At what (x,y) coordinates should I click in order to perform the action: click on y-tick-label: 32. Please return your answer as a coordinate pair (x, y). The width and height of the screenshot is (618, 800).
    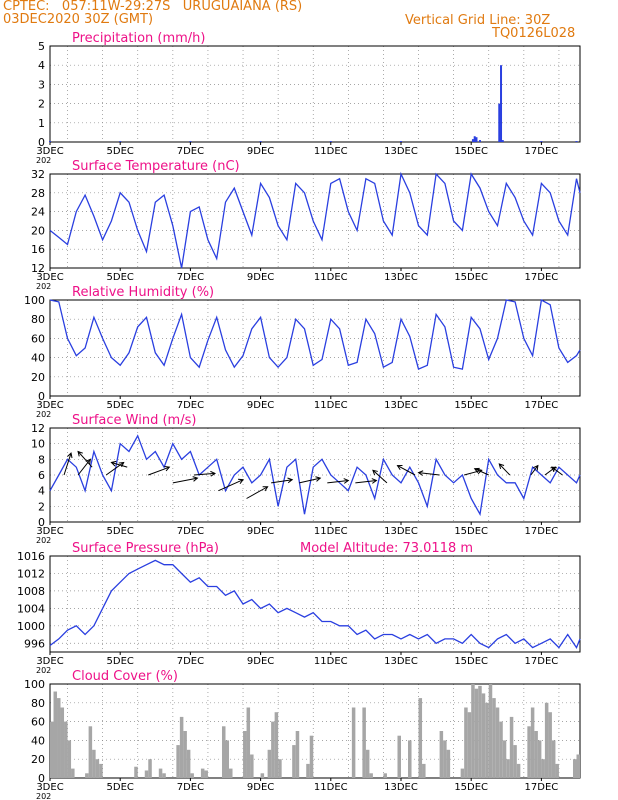
    Looking at the image, I should click on (38, 174).